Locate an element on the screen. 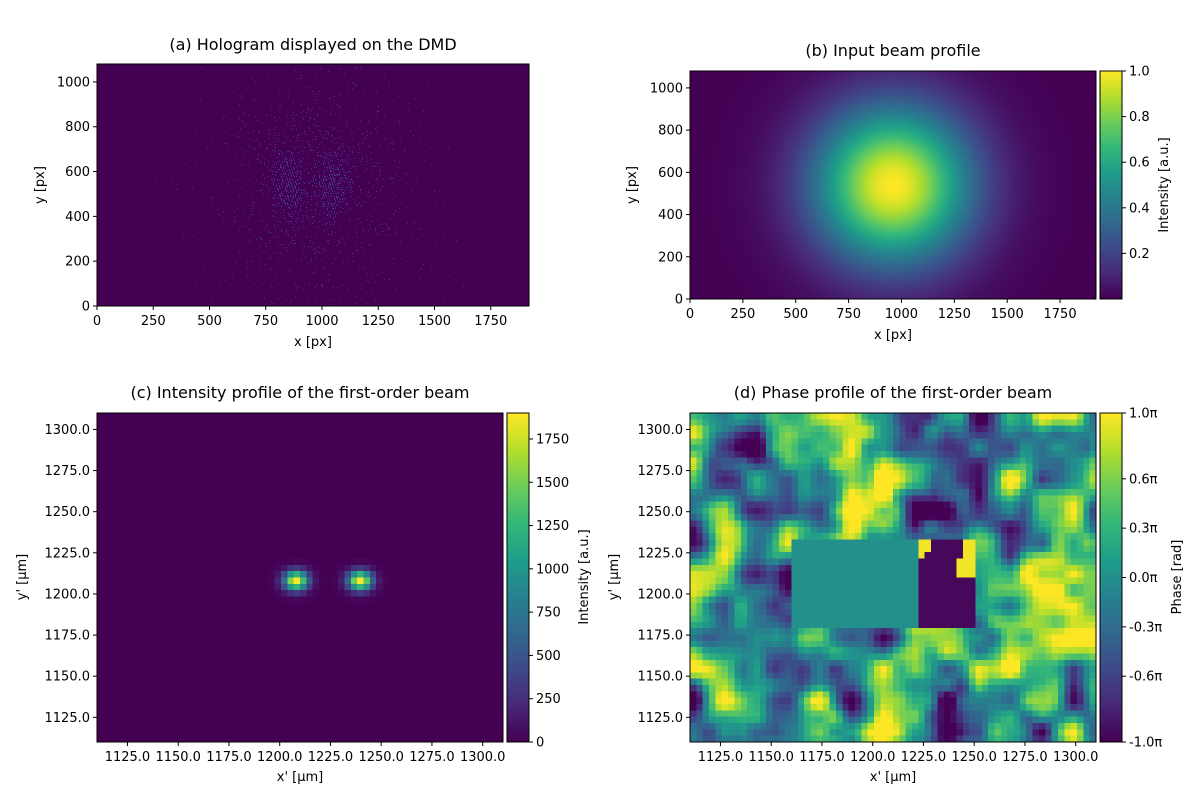 Image resolution: width=1200 pixels, height=800 pixels. input-beam-image is located at coordinates (893, 185).